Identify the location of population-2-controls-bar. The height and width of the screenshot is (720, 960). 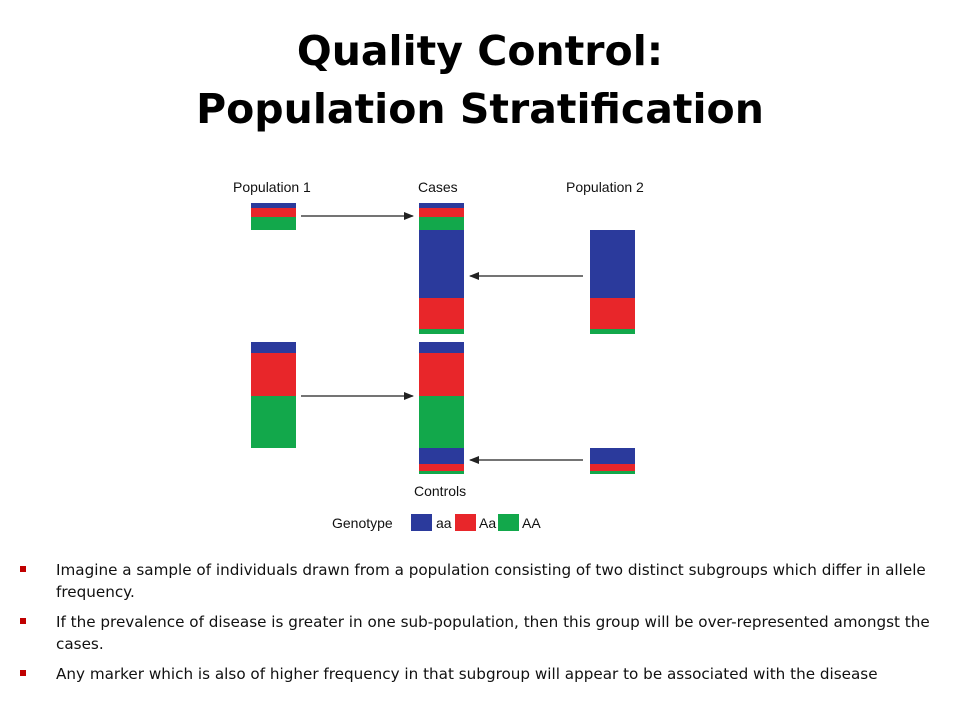
(612, 461).